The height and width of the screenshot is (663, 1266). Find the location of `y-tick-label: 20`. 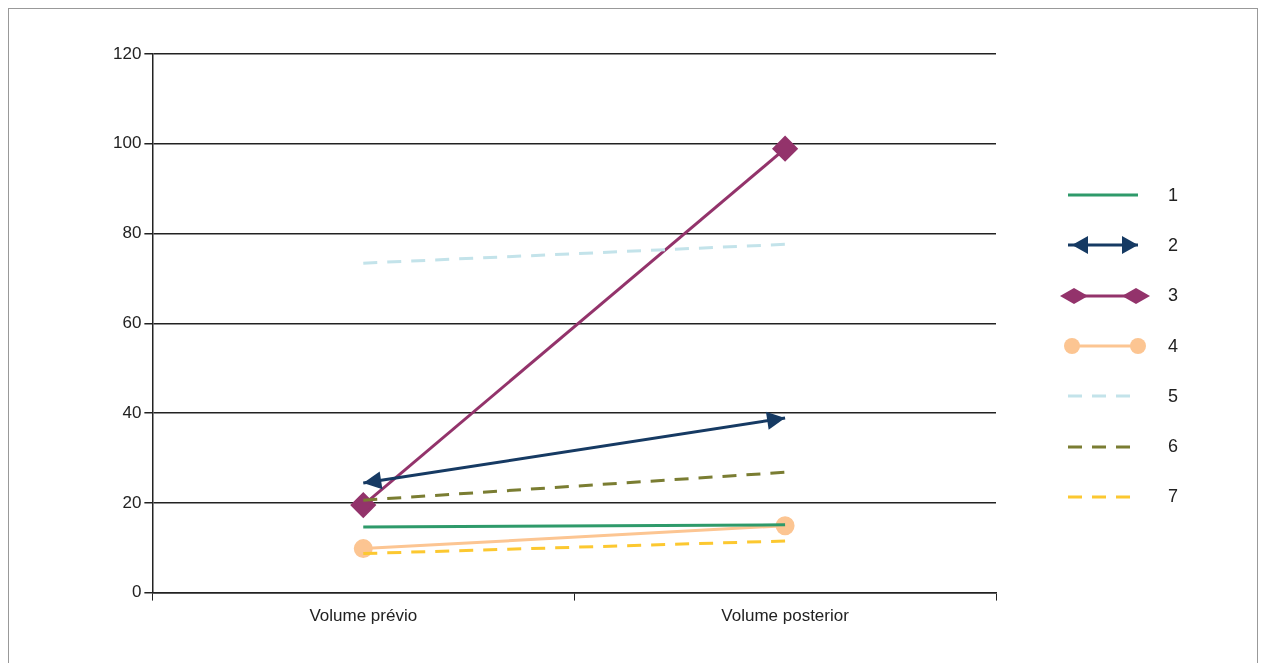

y-tick-label: 20 is located at coordinates (132, 502).